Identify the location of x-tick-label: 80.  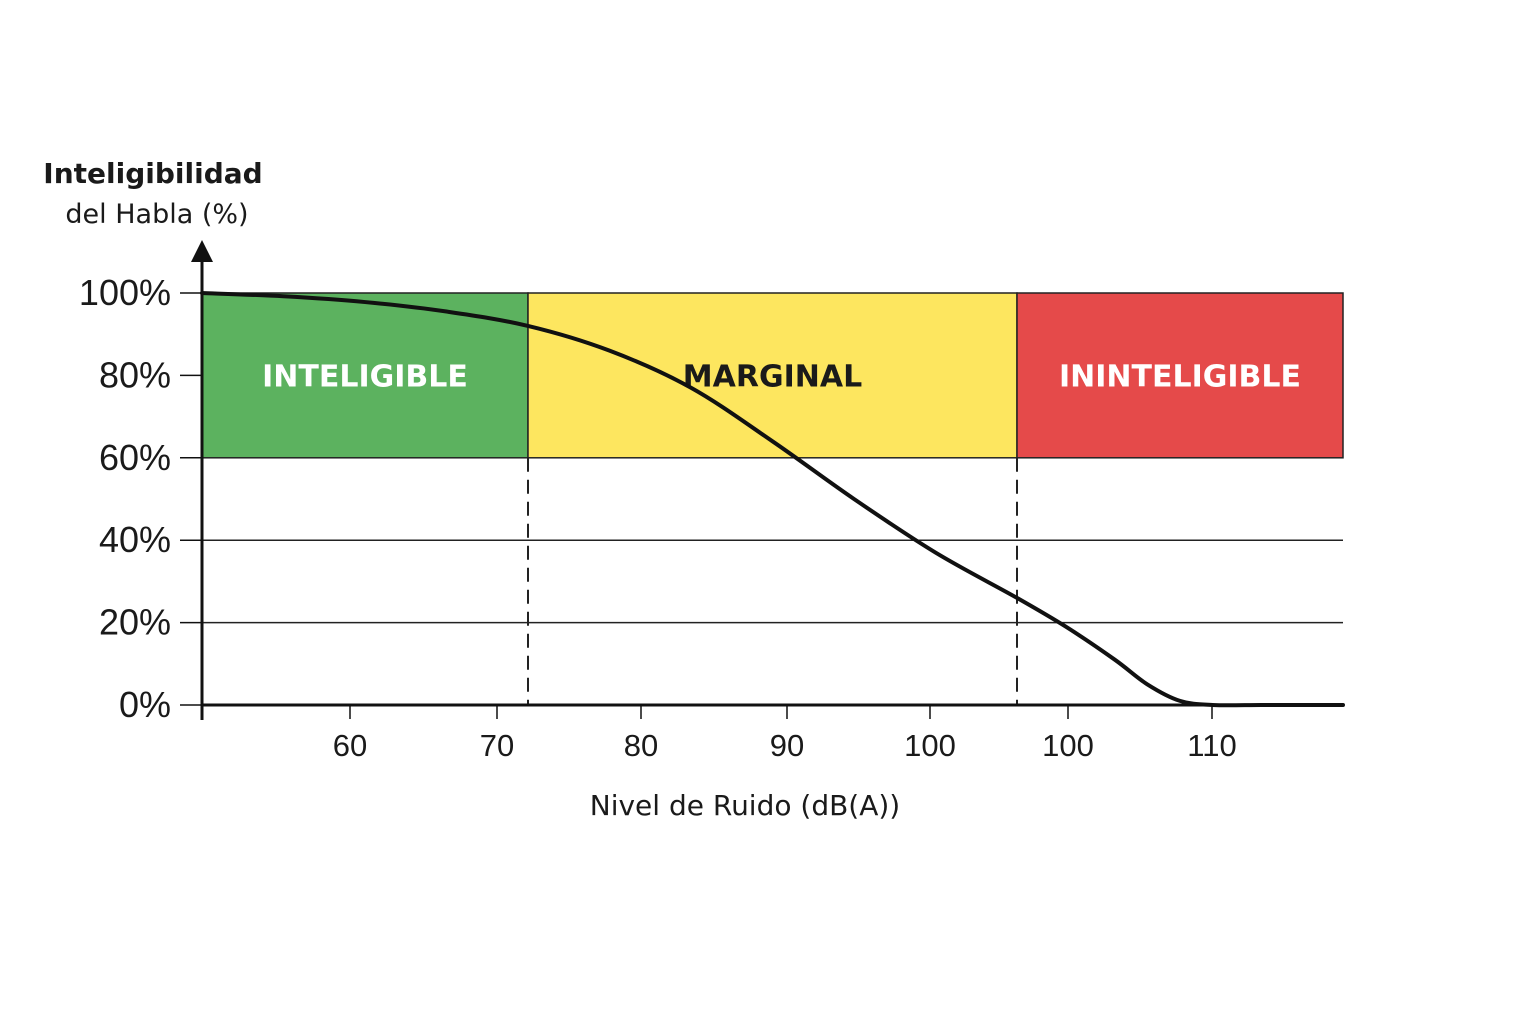
(641, 745).